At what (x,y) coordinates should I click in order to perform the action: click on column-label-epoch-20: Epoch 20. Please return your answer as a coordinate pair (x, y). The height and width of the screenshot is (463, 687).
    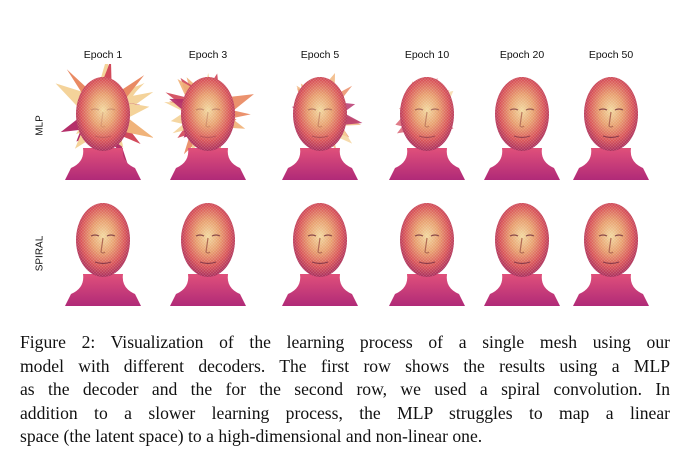
    Looking at the image, I should click on (522, 55).